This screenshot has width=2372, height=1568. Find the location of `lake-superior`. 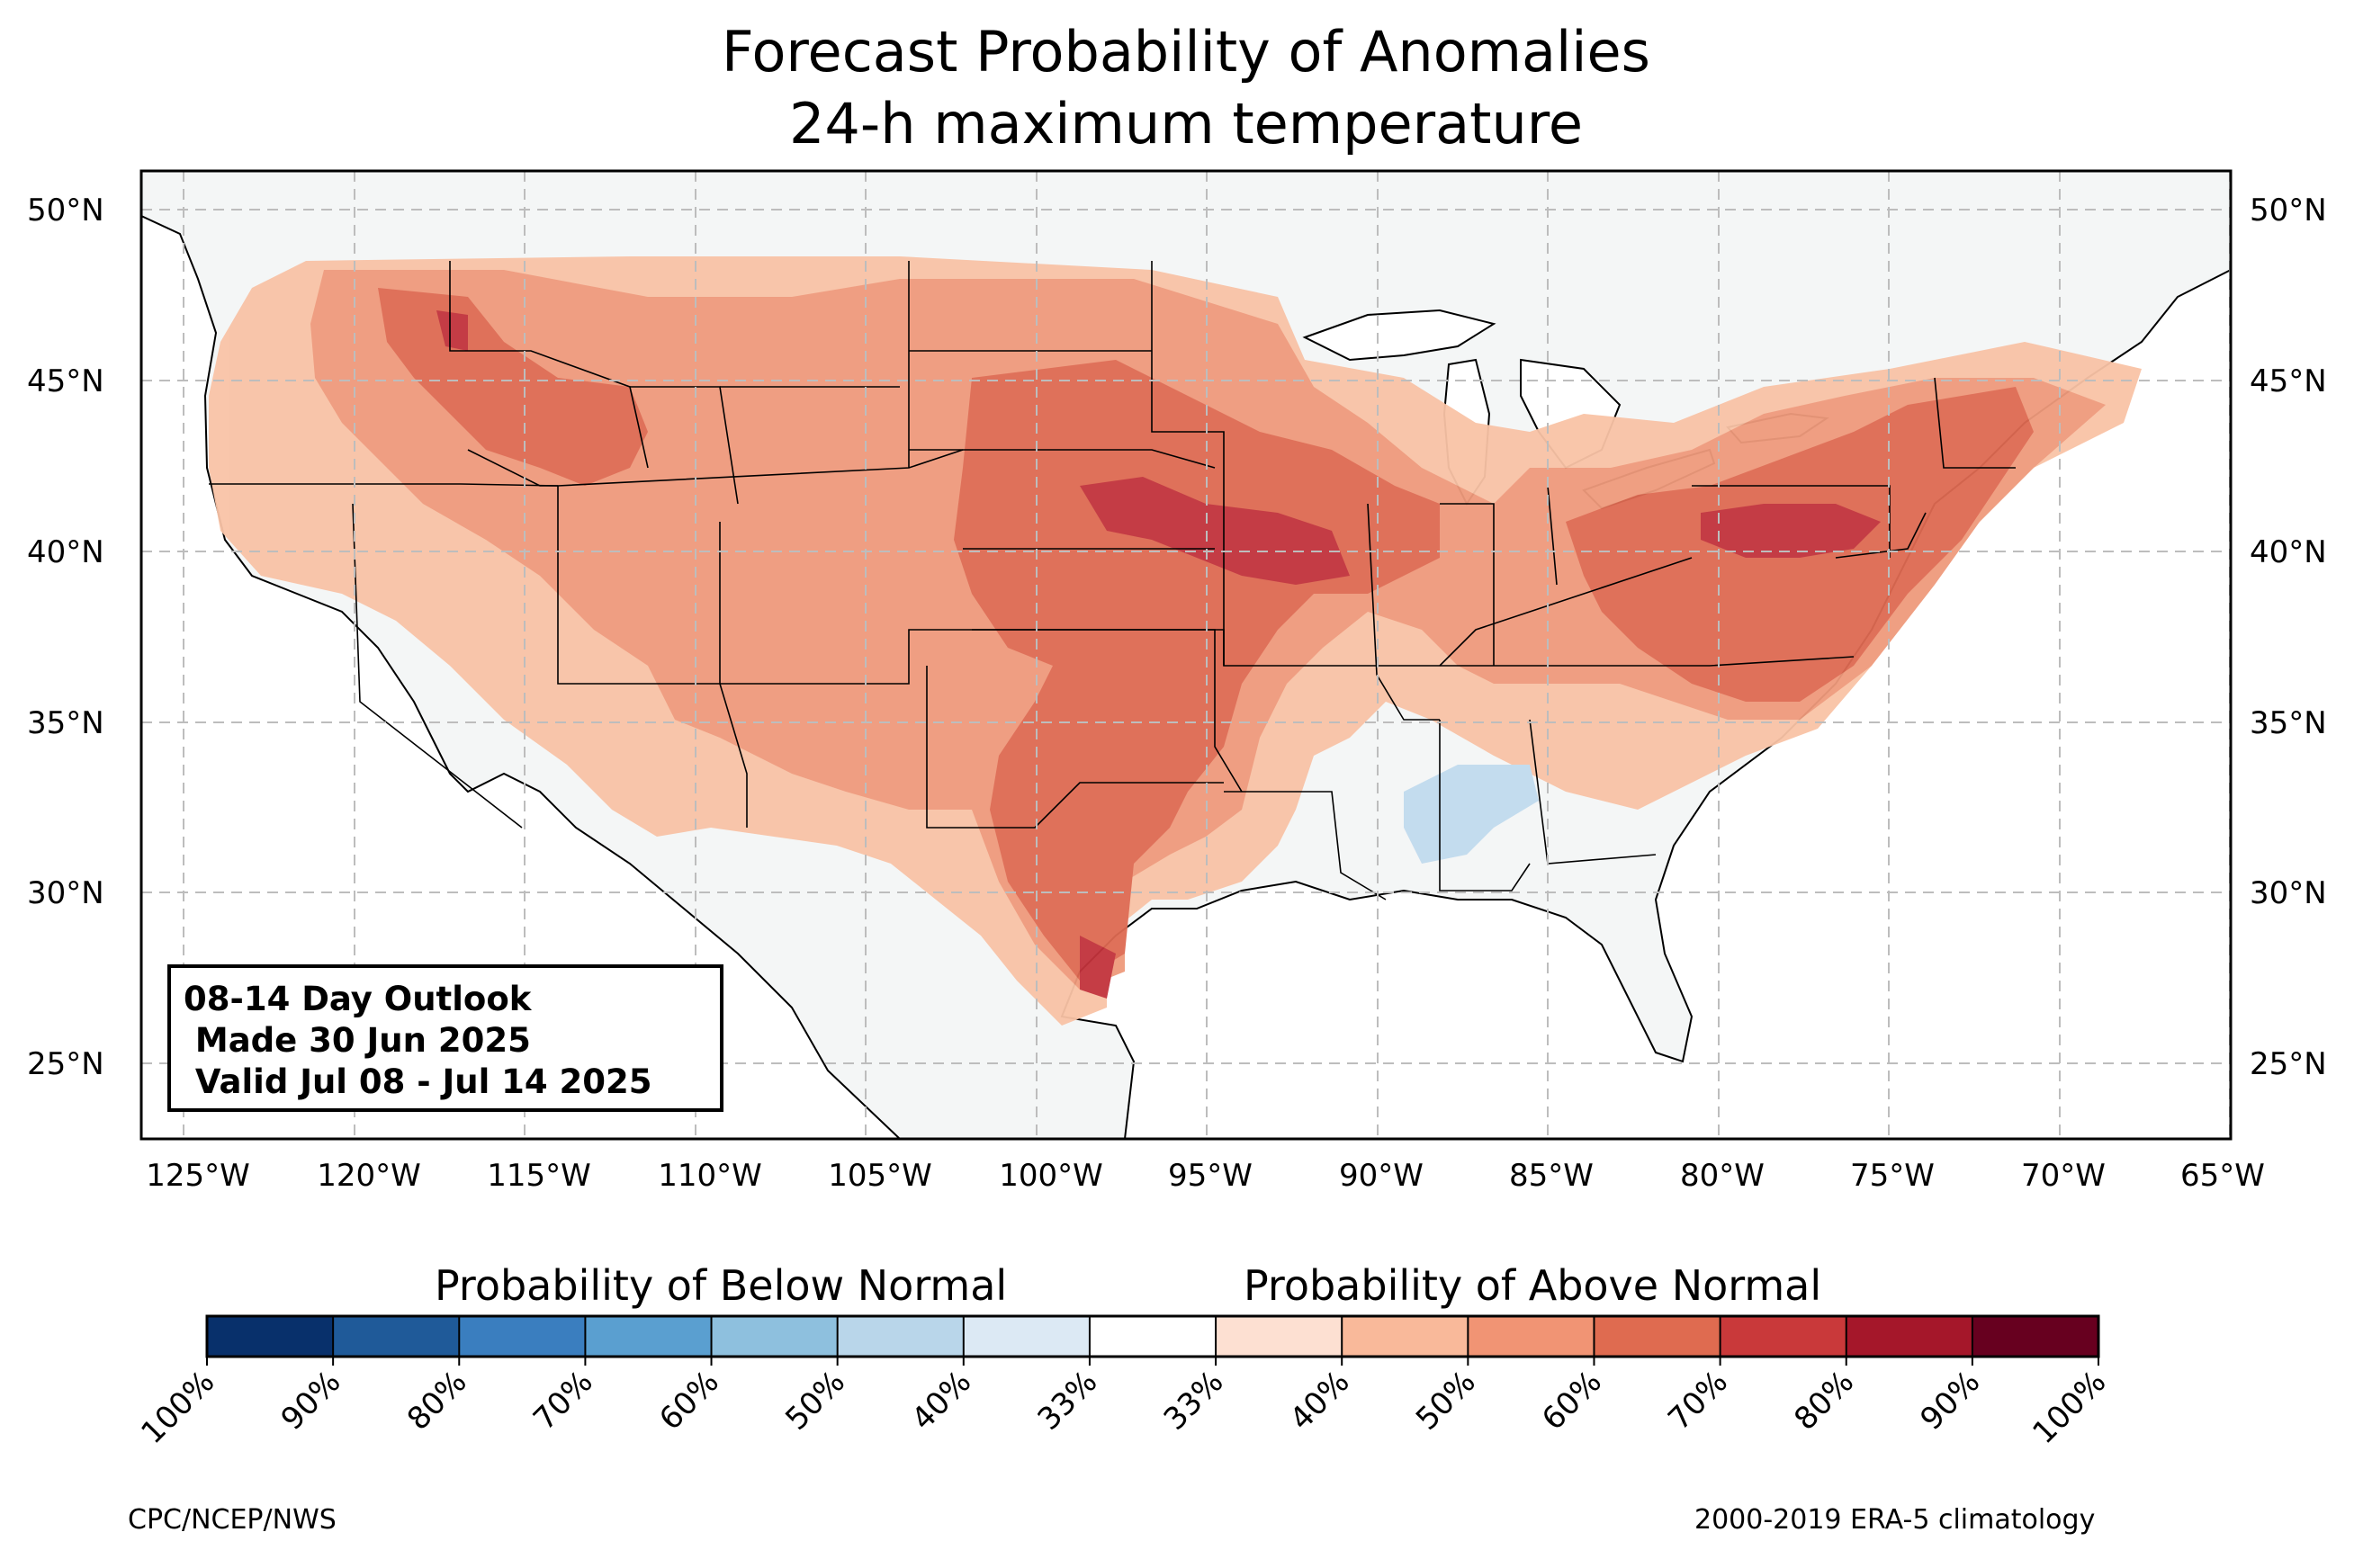

lake-superior is located at coordinates (1399, 335).